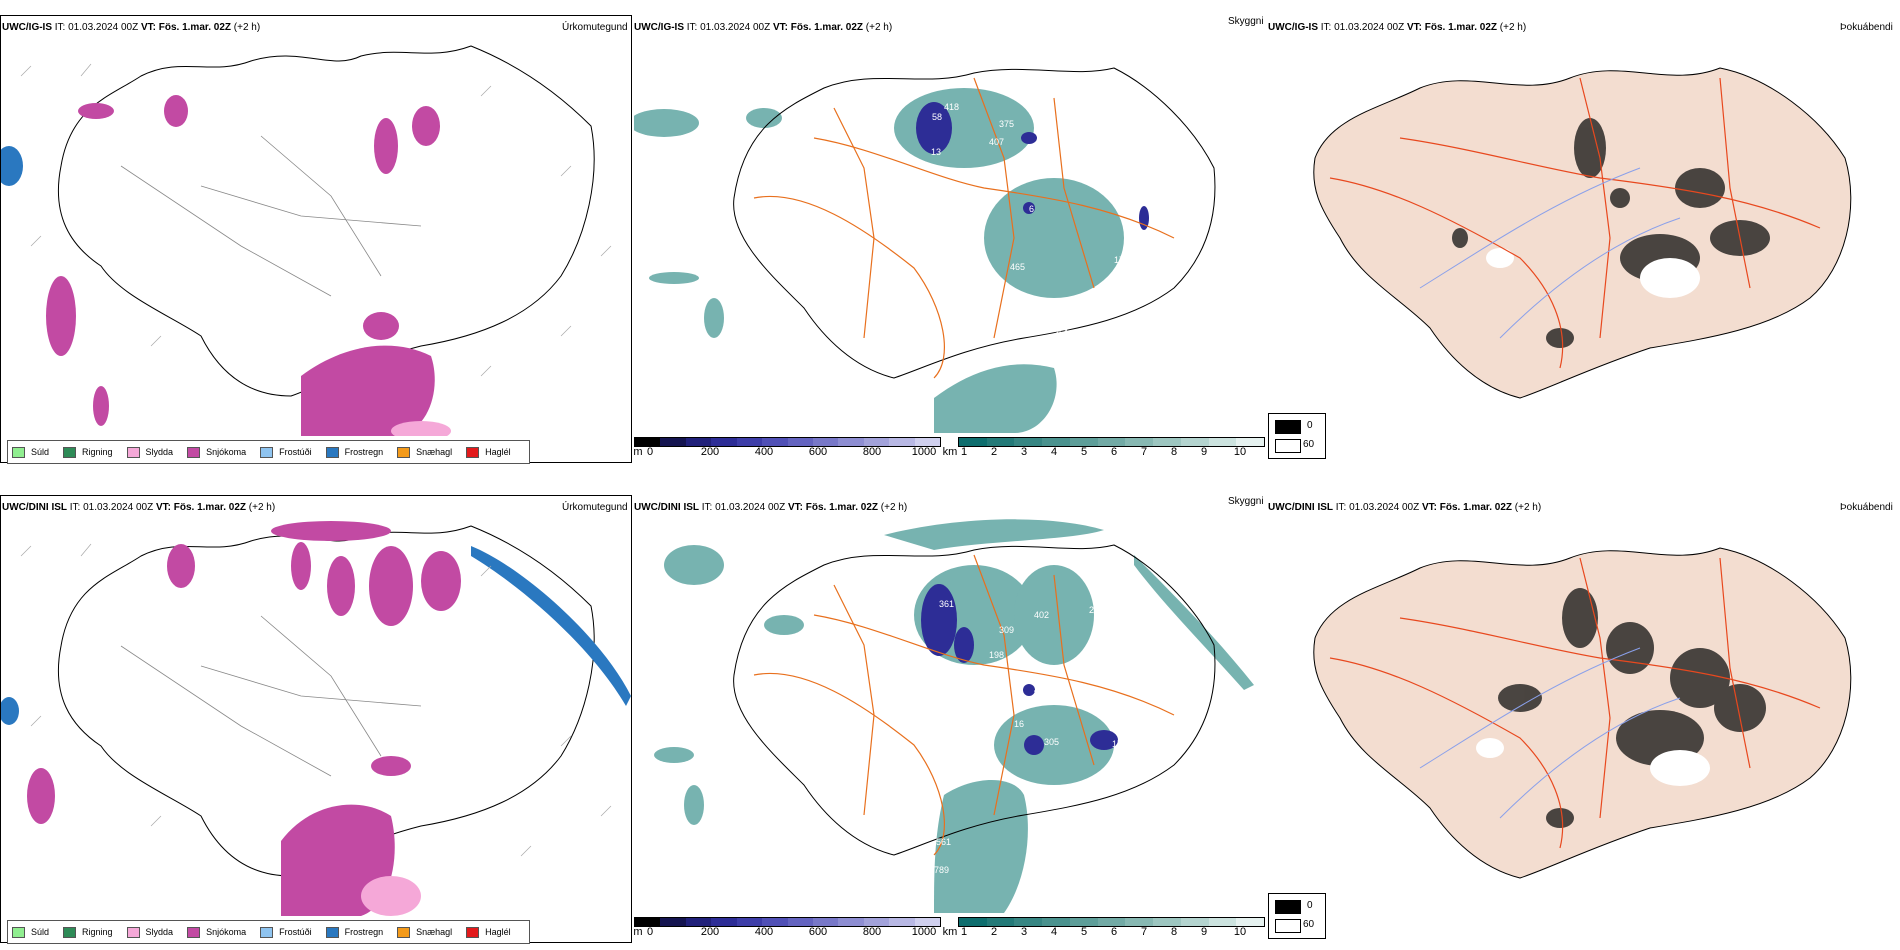  I want to click on vis-label: 561, so click(943, 842).